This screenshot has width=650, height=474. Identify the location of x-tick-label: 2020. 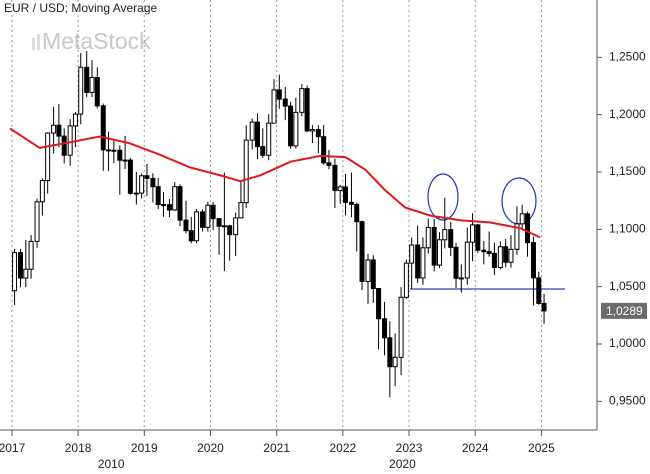
(210, 448).